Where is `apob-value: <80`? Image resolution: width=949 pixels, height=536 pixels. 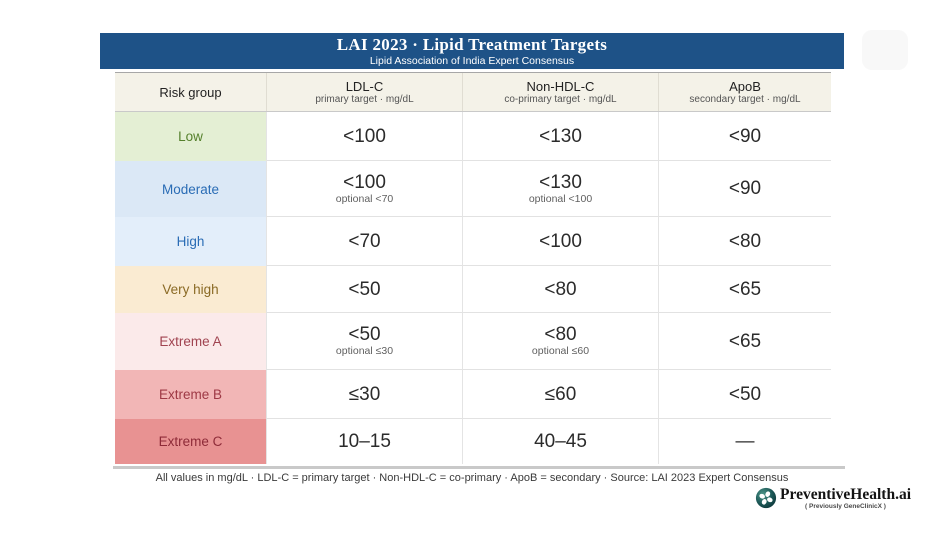
apob-value: <80 is located at coordinates (745, 241).